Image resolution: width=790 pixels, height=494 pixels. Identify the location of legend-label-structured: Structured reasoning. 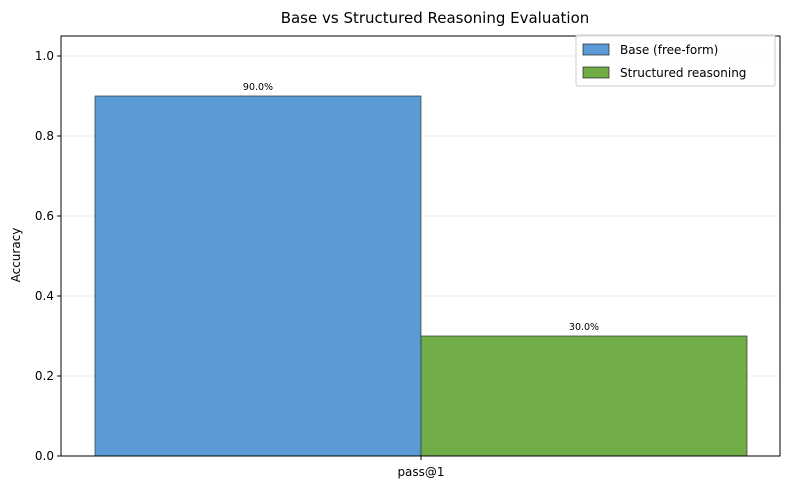
(683, 73).